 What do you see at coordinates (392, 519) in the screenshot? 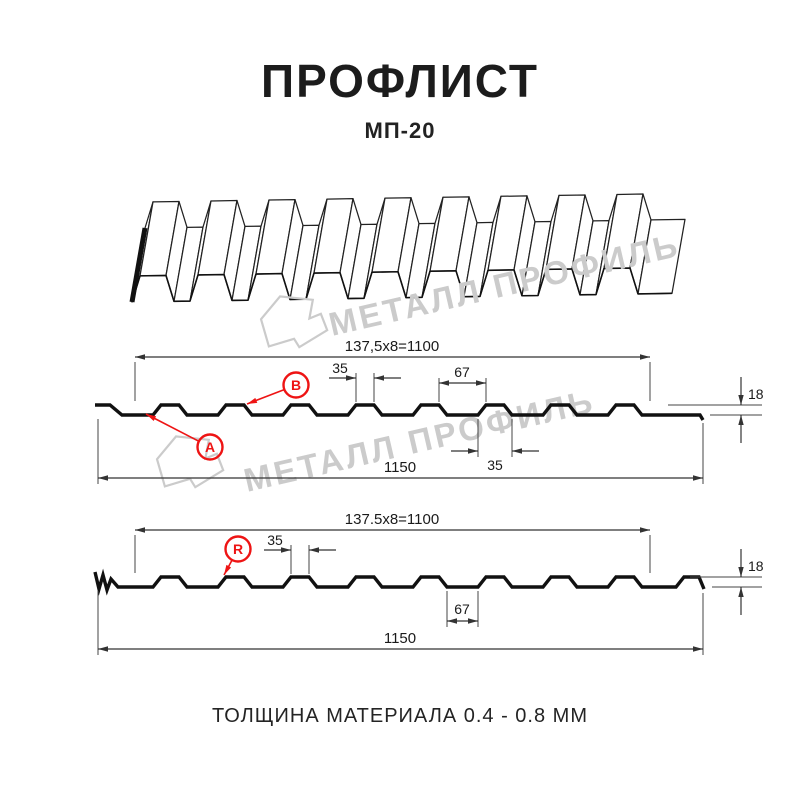
I see `dim-working-width-bottom: 137.5x8=1100` at bounding box center [392, 519].